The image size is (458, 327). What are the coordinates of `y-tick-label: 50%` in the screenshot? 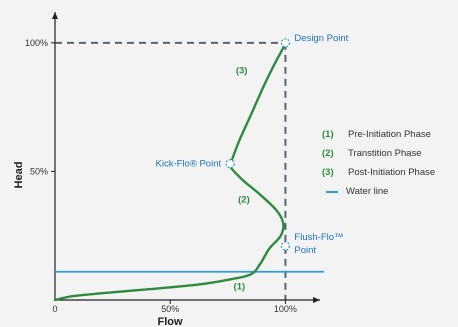 It's located at (39, 171).